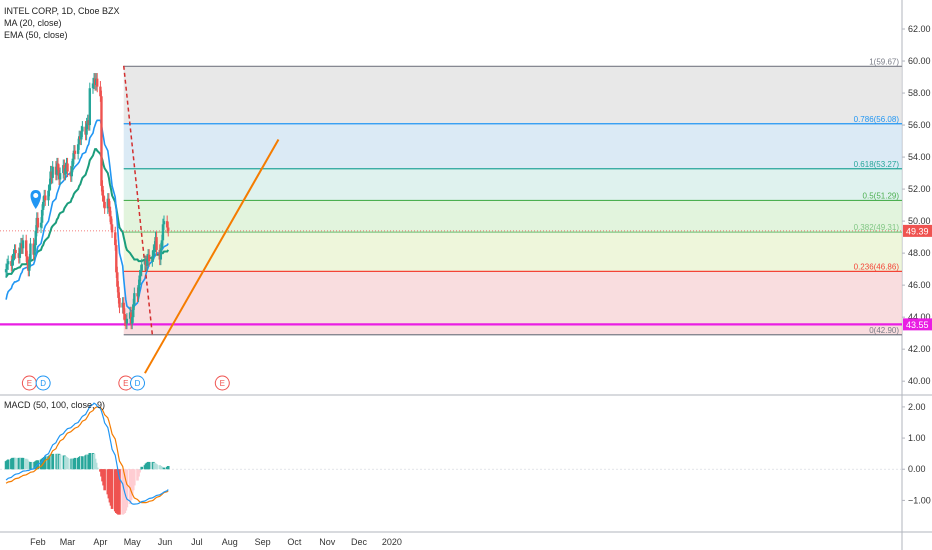 This screenshot has width=932, height=550. What do you see at coordinates (919, 157) in the screenshot?
I see `price-axis-label: 54.00` at bounding box center [919, 157].